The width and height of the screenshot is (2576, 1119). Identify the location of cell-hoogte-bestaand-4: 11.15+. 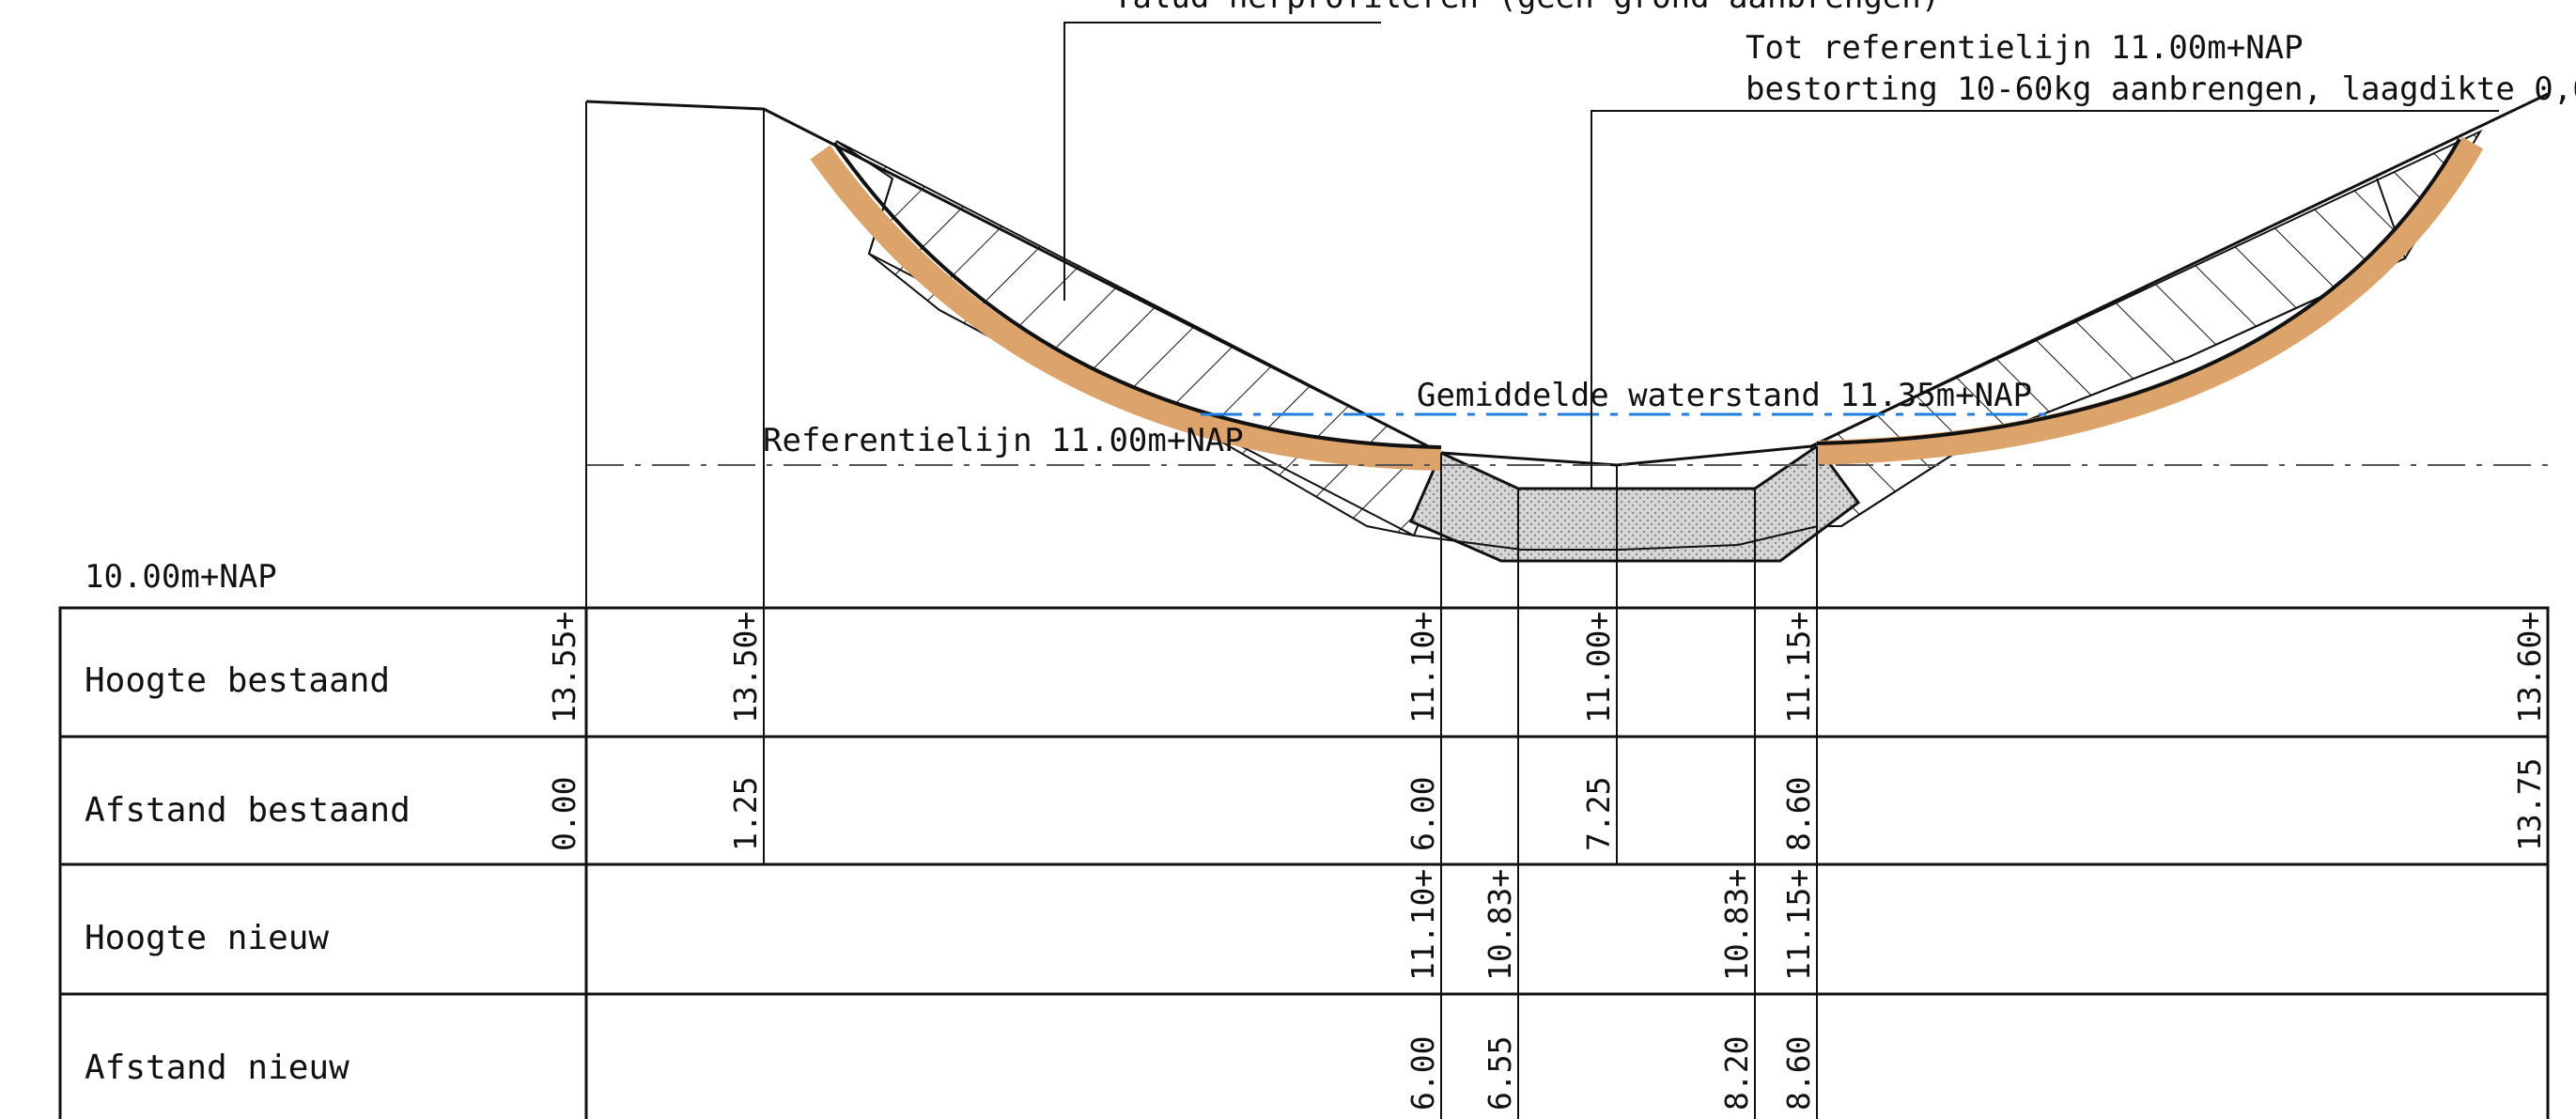
(1799, 668).